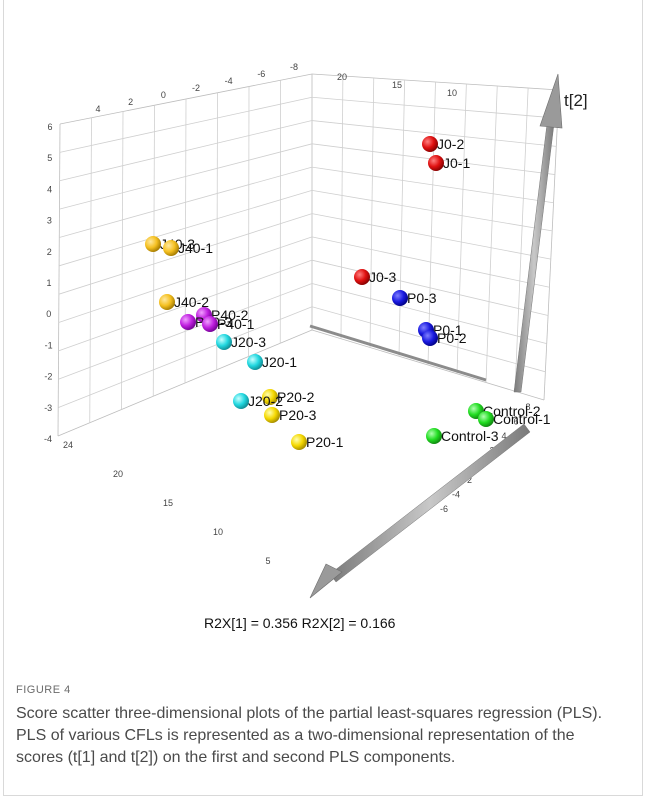 This screenshot has height=796, width=645. I want to click on tick-label: 3, so click(49, 221).